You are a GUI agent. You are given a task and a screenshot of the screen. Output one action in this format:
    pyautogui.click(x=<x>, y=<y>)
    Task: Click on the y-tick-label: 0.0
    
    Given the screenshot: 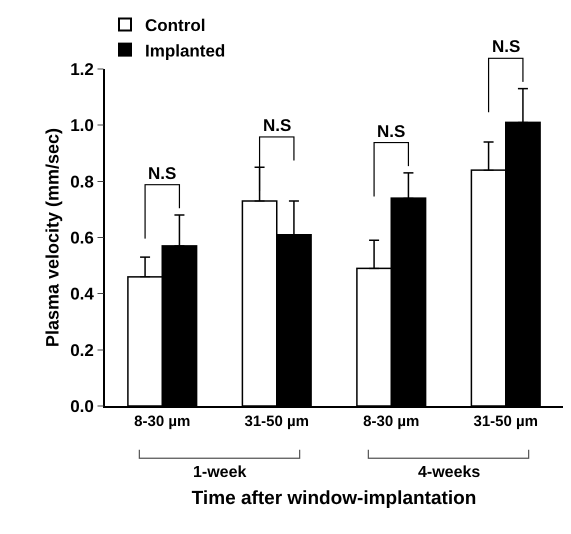 What is the action you would take?
    pyautogui.click(x=82, y=406)
    